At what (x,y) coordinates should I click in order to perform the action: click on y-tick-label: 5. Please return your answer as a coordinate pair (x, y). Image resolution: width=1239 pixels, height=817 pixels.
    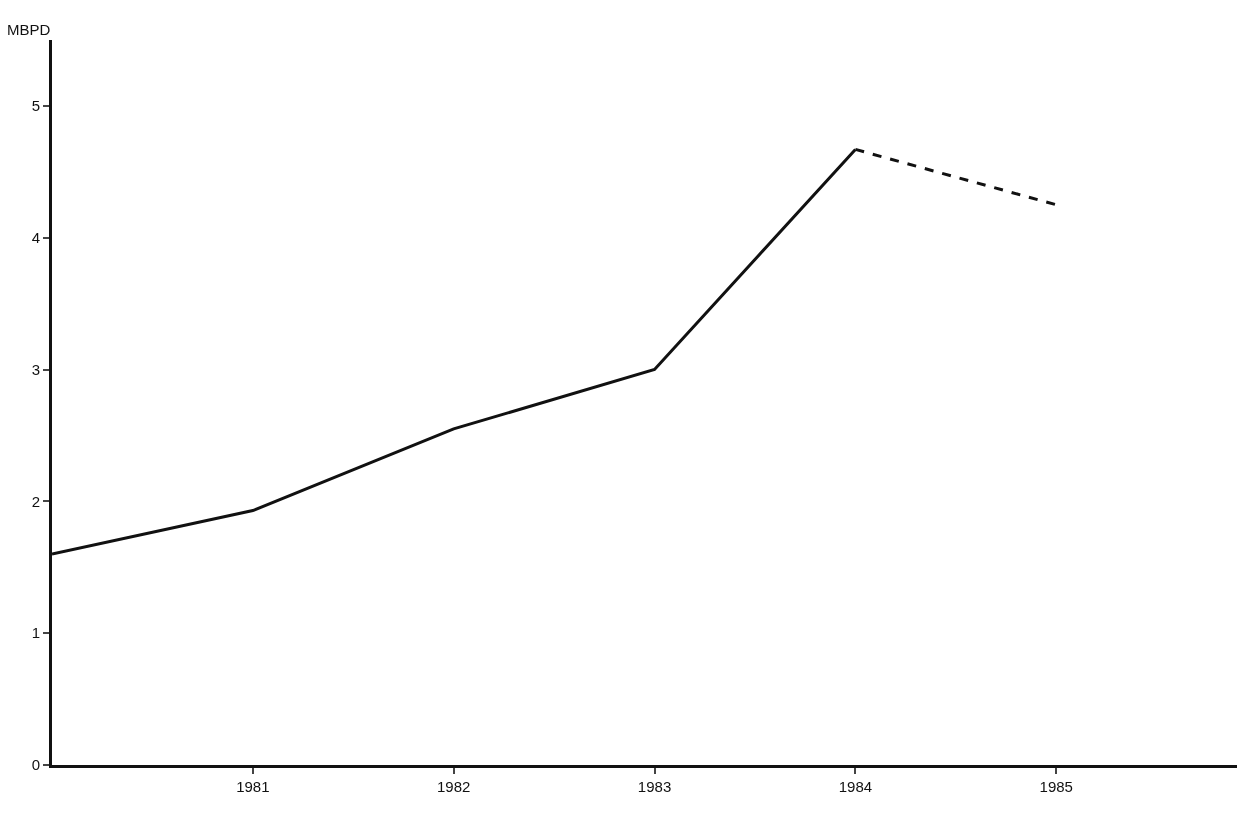
    Looking at the image, I should click on (35, 106).